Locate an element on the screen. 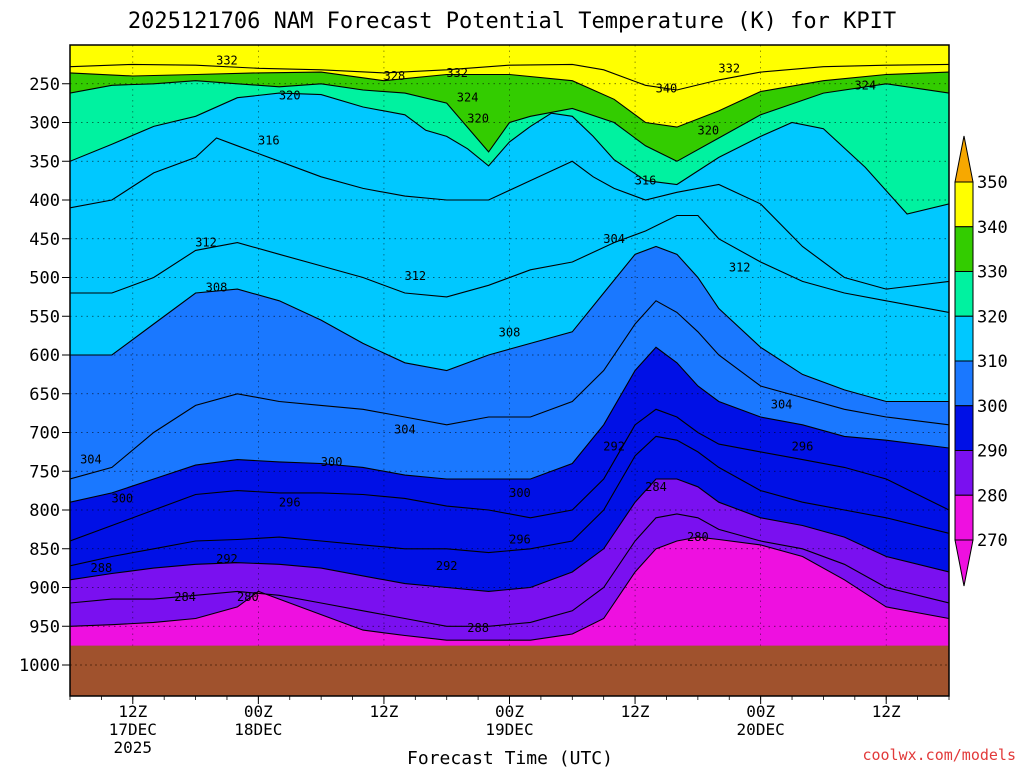 Image resolution: width=1024 pixels, height=768 pixels. y-tick-label-650: 650 is located at coordinates (44, 395).